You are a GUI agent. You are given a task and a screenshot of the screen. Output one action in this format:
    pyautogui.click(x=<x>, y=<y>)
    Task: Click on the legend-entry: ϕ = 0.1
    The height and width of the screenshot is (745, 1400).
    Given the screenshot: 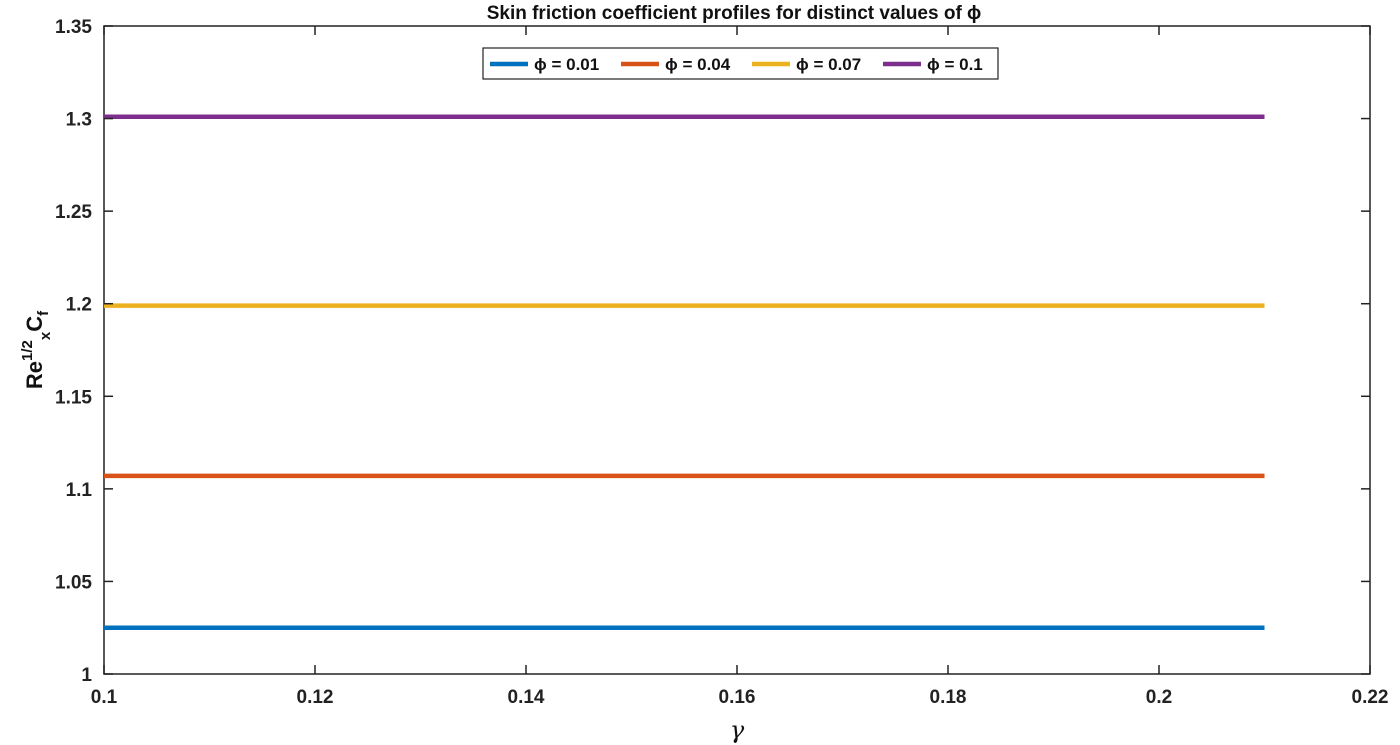 What is the action you would take?
    pyautogui.click(x=955, y=64)
    